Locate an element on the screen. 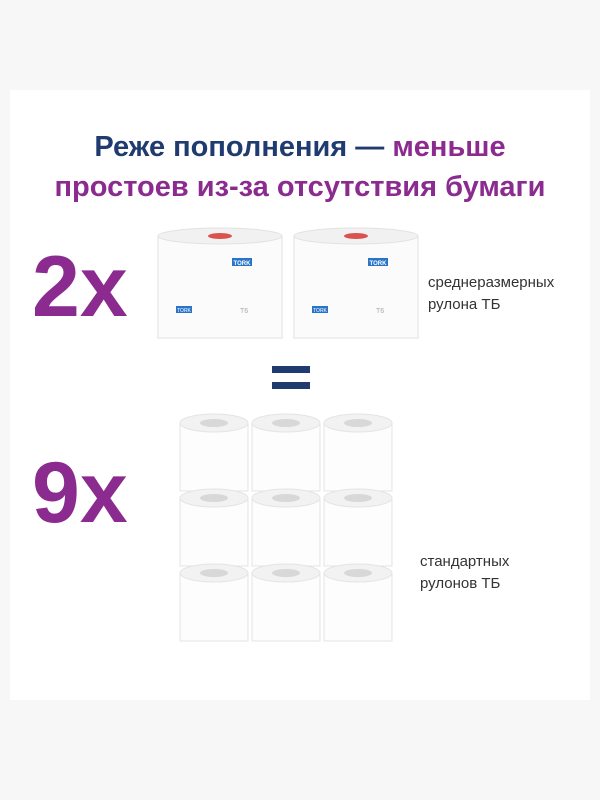 The image size is (600, 800). roll-label: среднеразмерных is located at coordinates (491, 282).